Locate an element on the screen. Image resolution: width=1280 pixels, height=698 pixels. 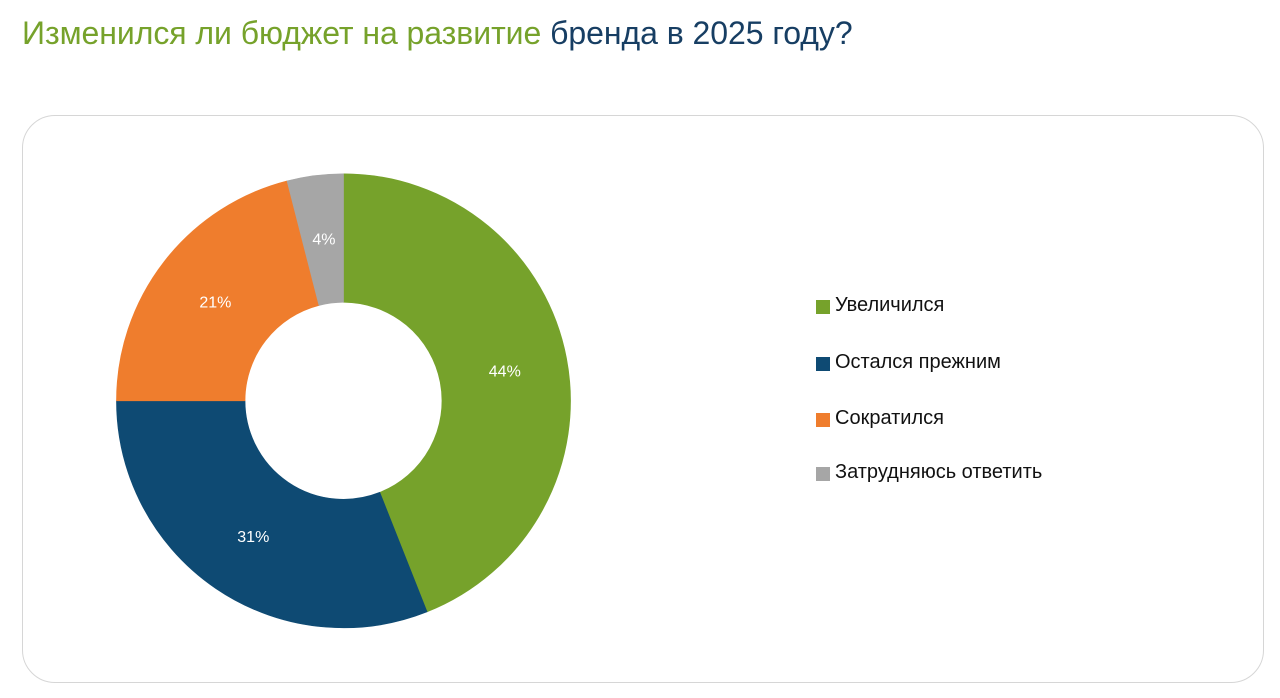
svg-text: 4% is located at coordinates (323, 240).